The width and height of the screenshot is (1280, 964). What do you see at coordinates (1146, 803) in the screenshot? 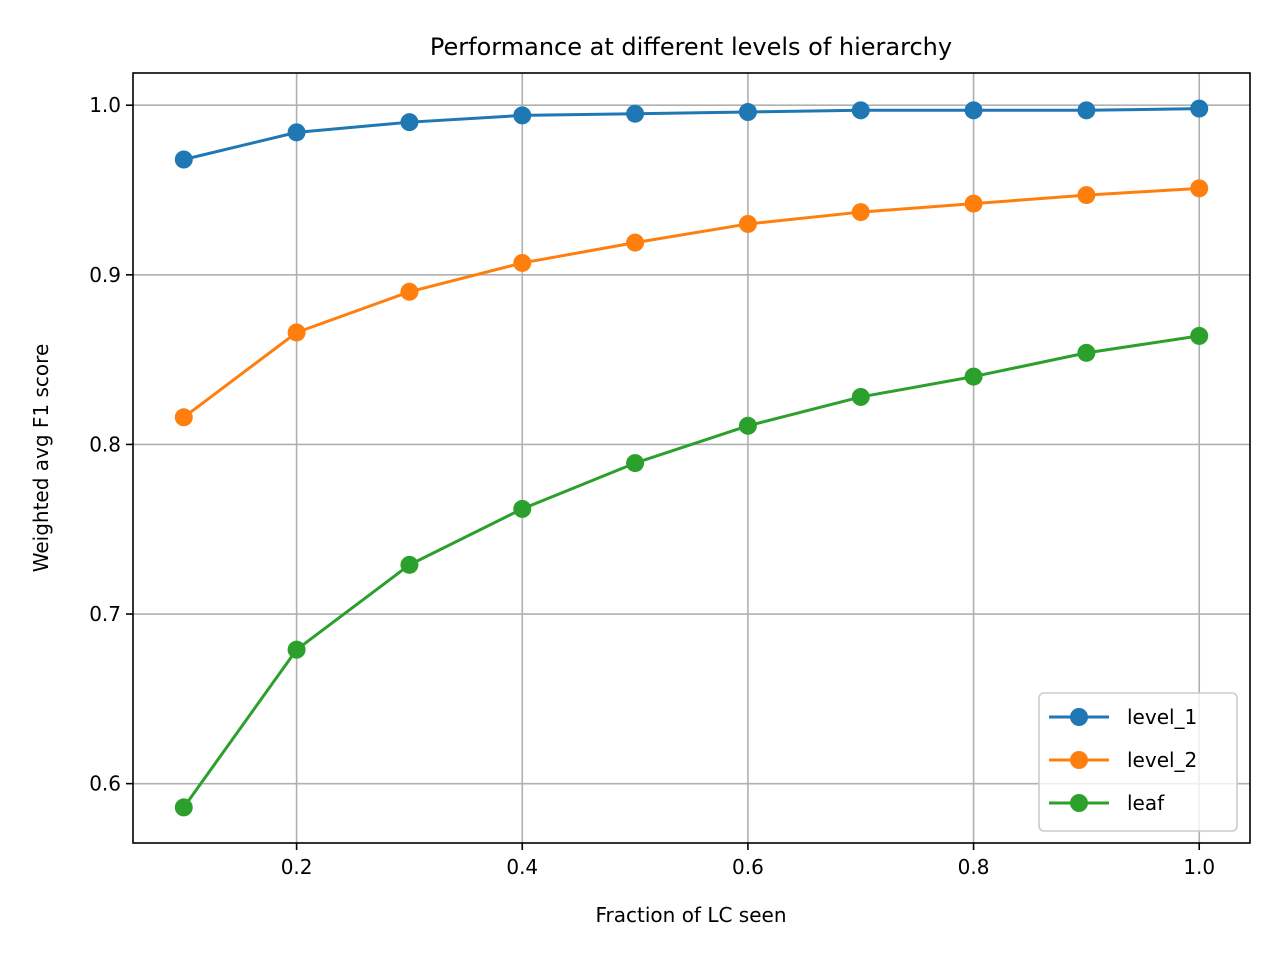
I see `legend-label-leaf: leaf` at bounding box center [1146, 803].